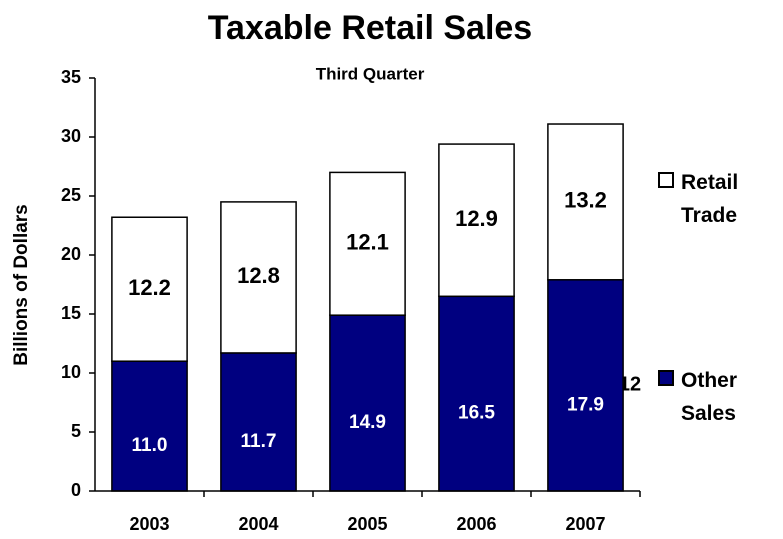 The height and width of the screenshot is (539, 783). What do you see at coordinates (258, 524) in the screenshot?
I see `x-tick-label: 2004` at bounding box center [258, 524].